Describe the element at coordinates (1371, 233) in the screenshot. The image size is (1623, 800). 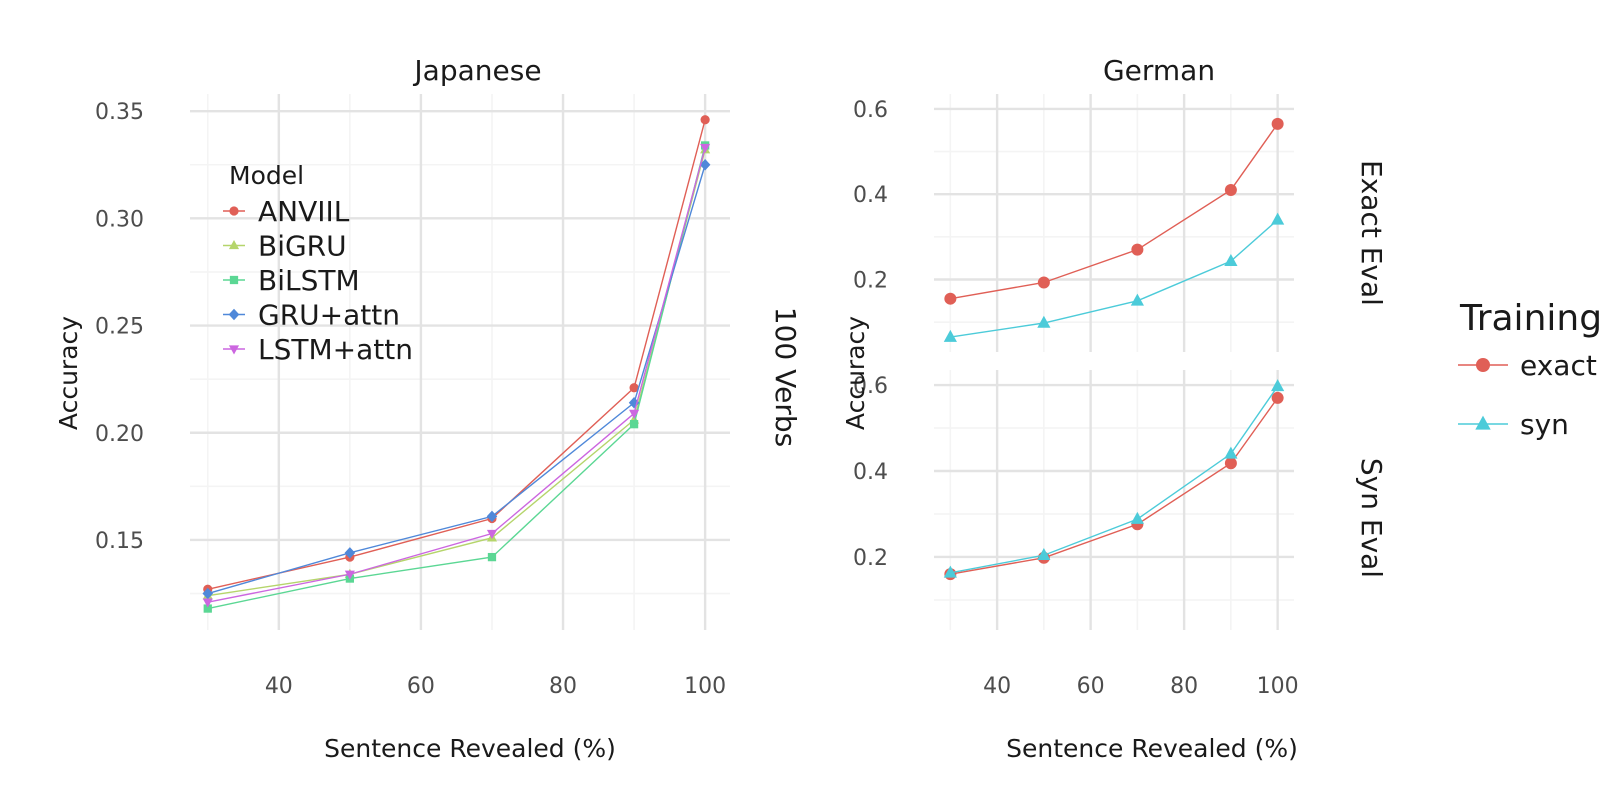
I see `exact-eval-facet-label: Exact Eval` at that location.